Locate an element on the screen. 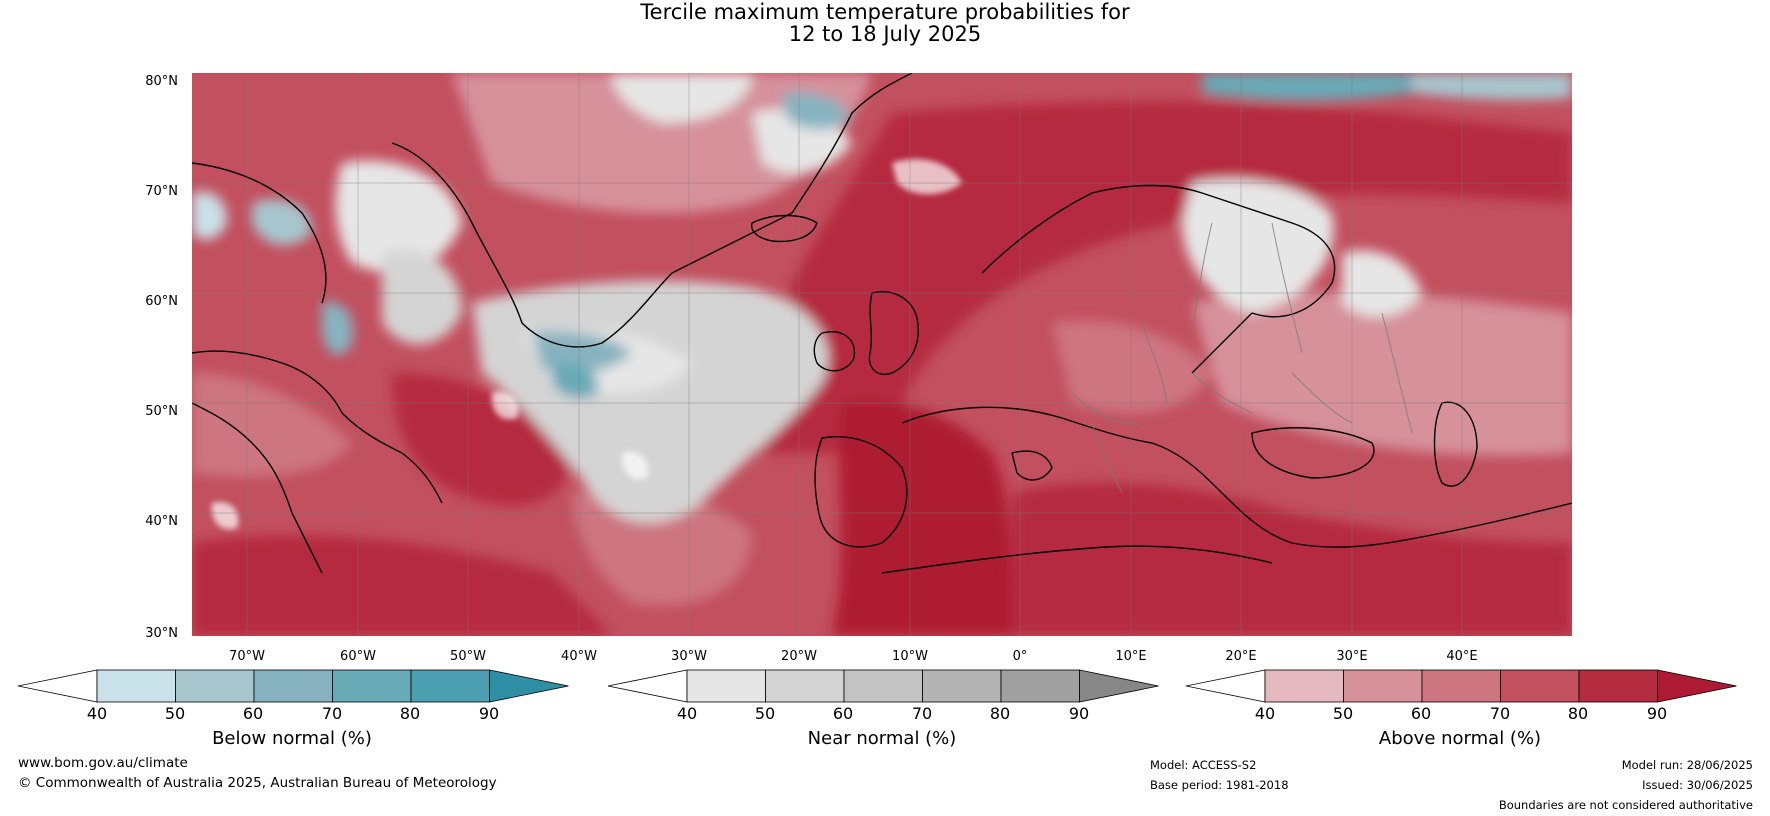  lon-label-30w: 30°W is located at coordinates (689, 656).